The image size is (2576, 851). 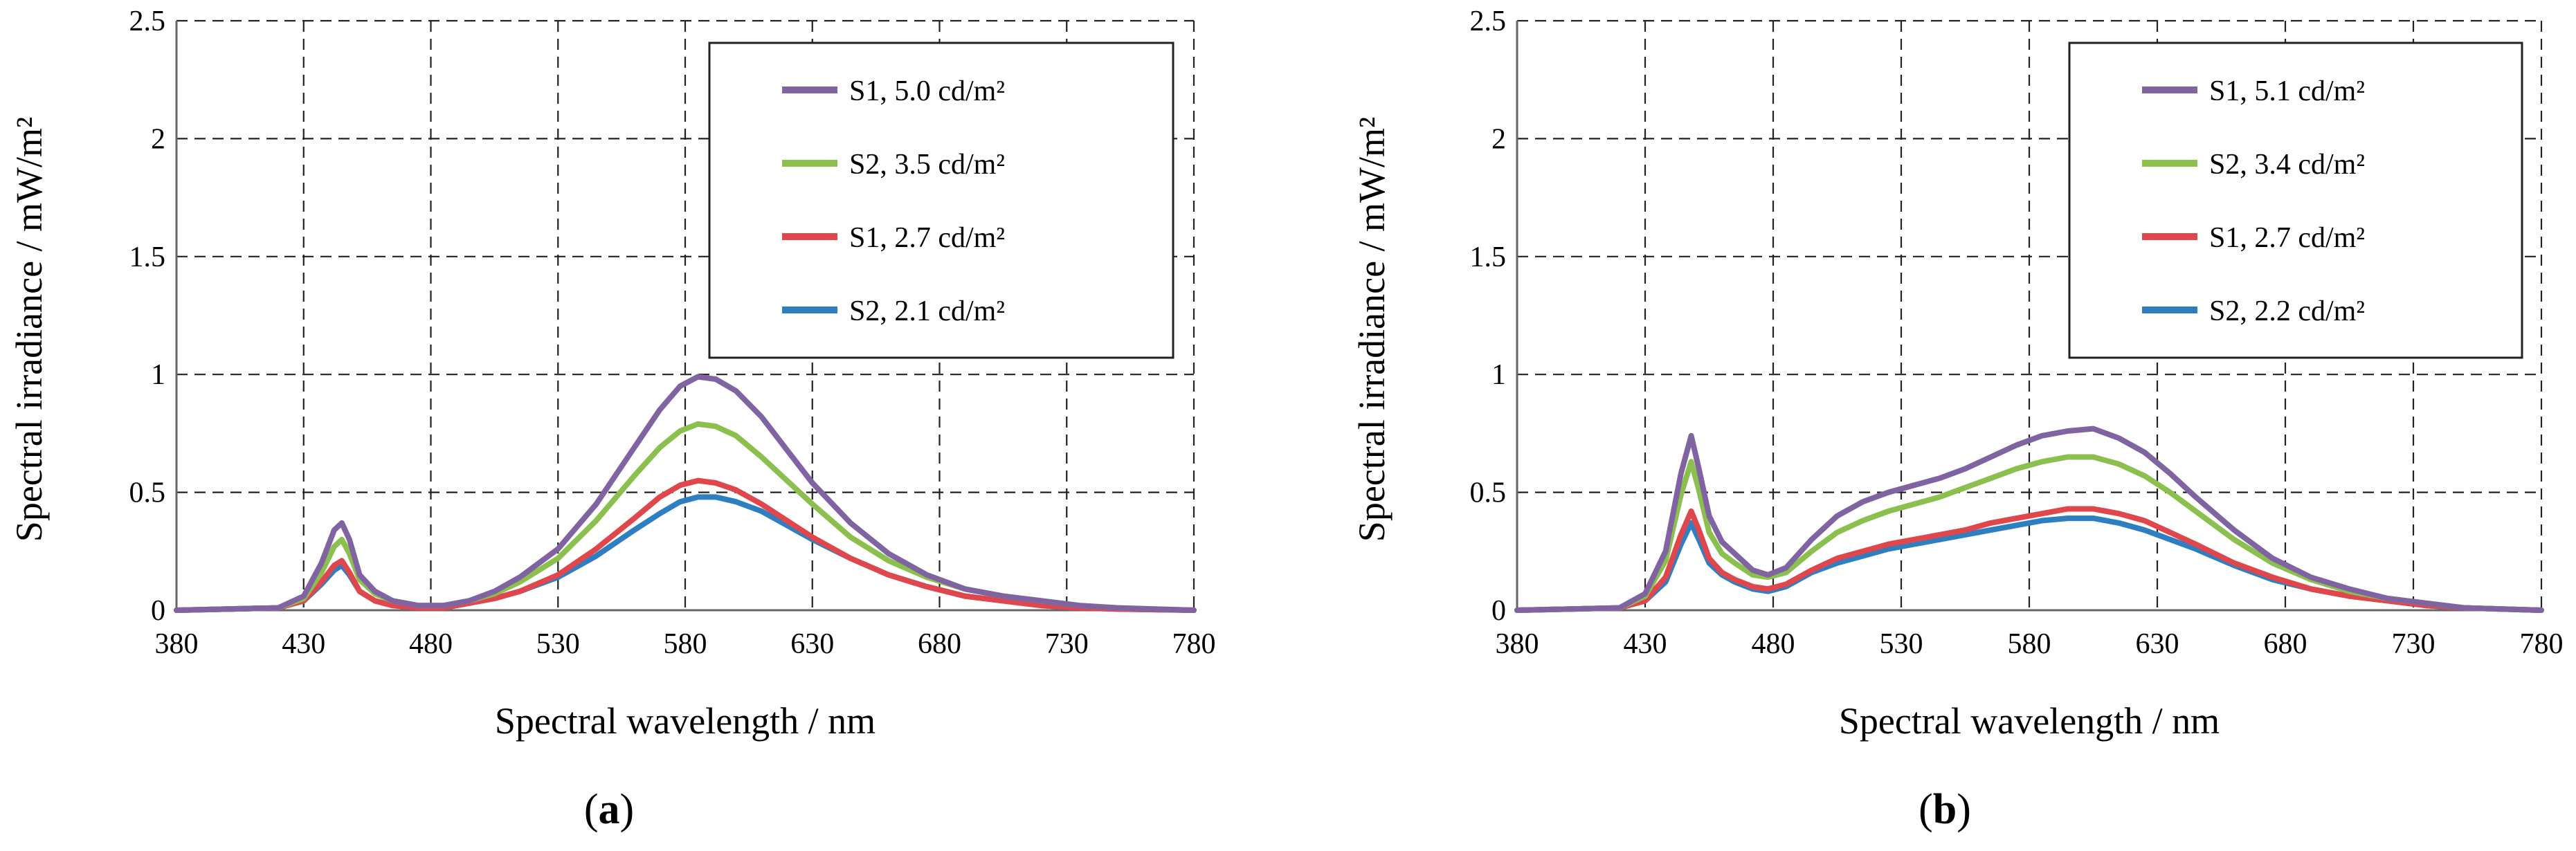 I want to click on panel-caption: (a), so click(x=609, y=809).